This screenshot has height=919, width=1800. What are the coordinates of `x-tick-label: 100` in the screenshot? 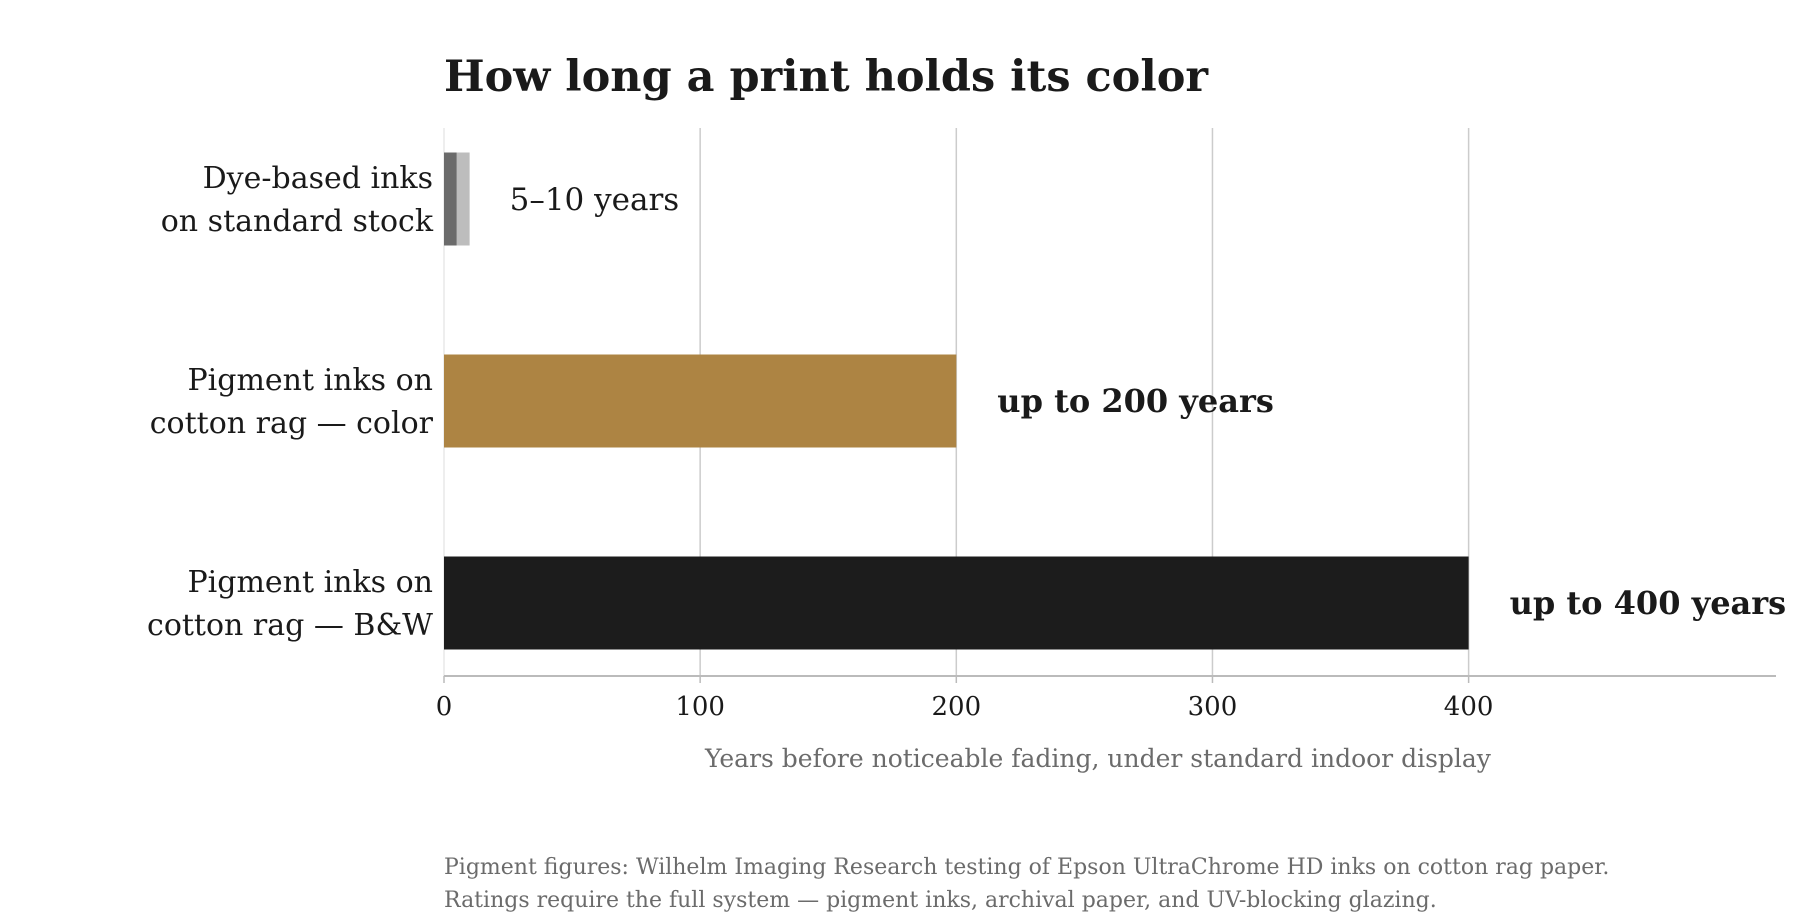 It's located at (700, 707).